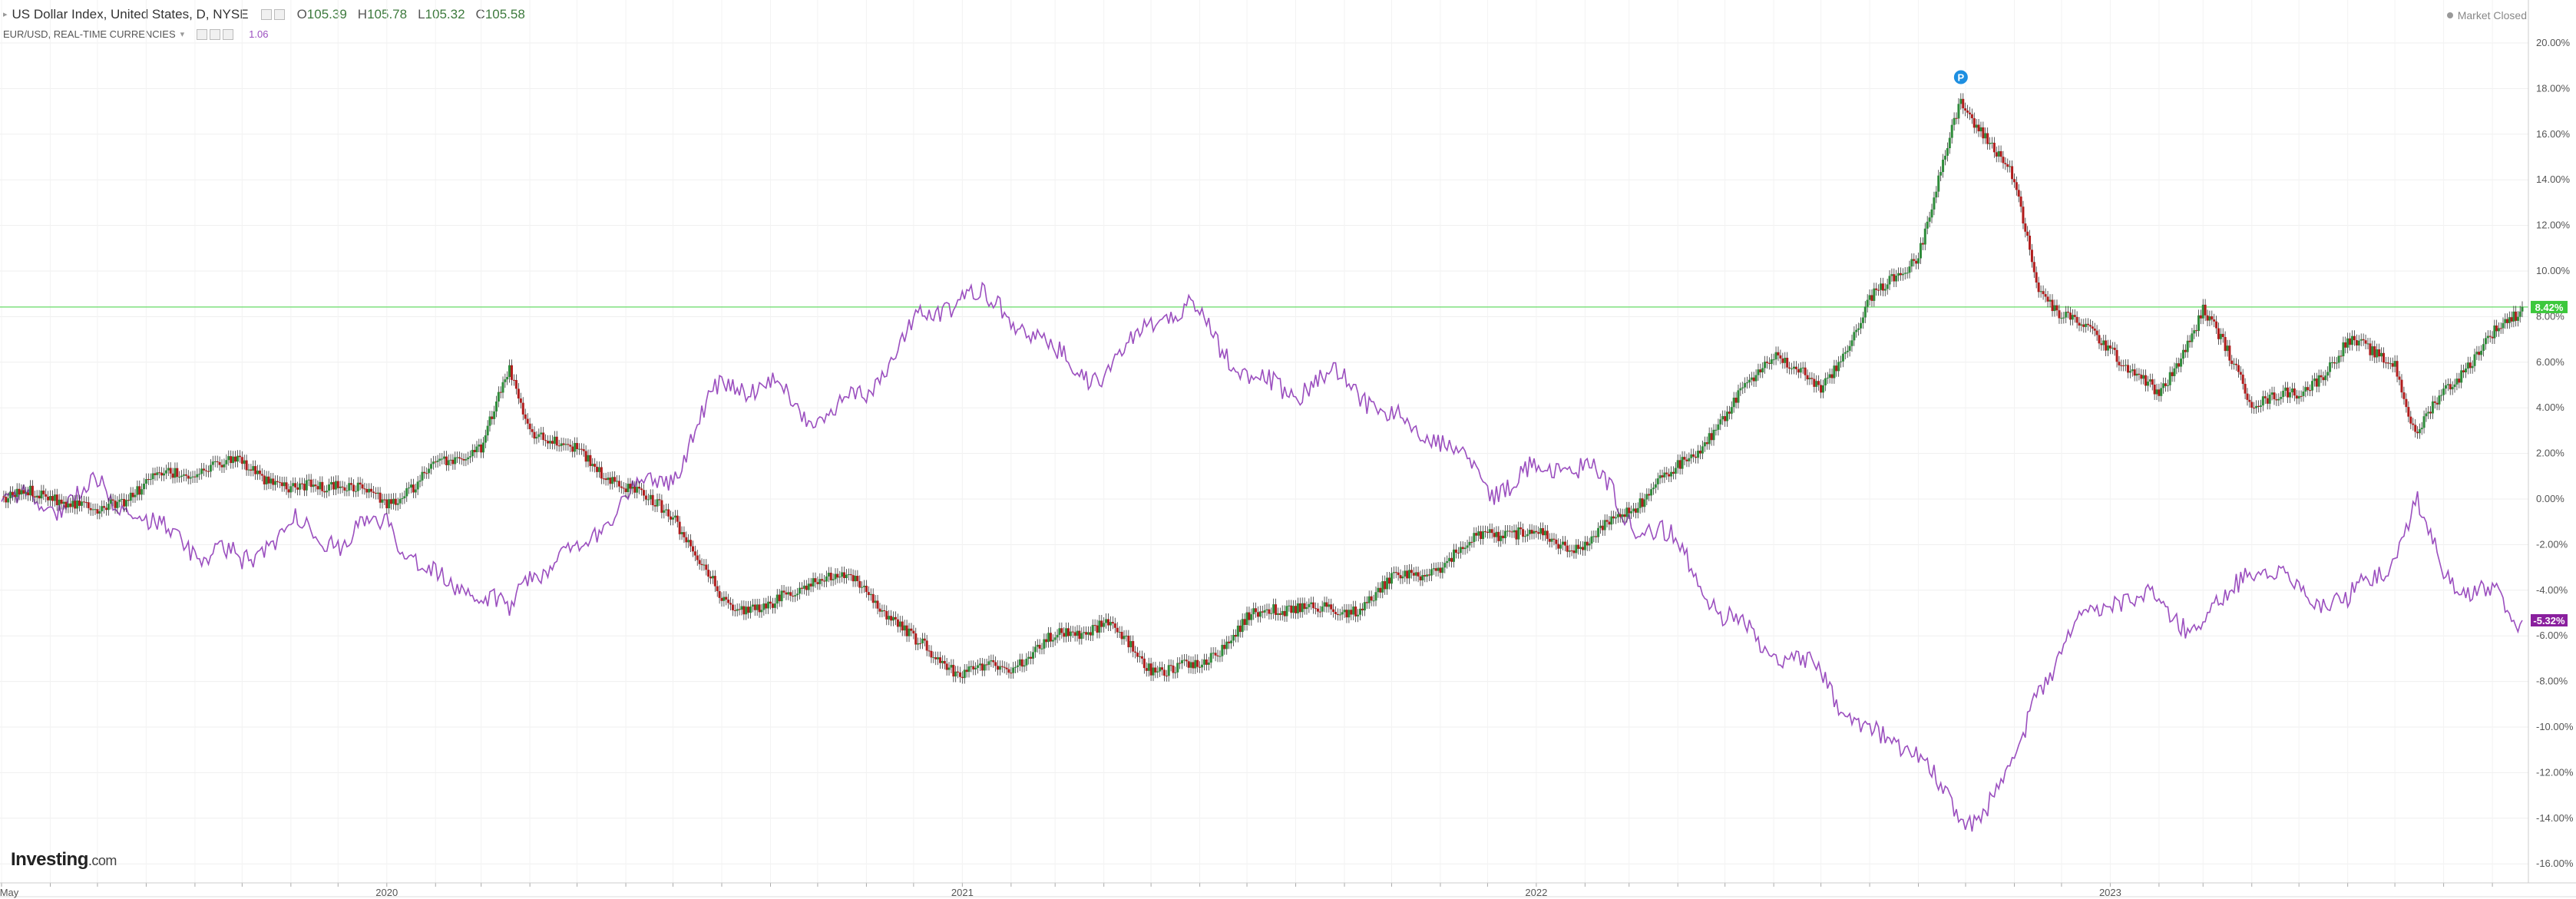 The height and width of the screenshot is (899, 2576). What do you see at coordinates (266, 14) in the screenshot?
I see `visibility-toggle-icon` at bounding box center [266, 14].